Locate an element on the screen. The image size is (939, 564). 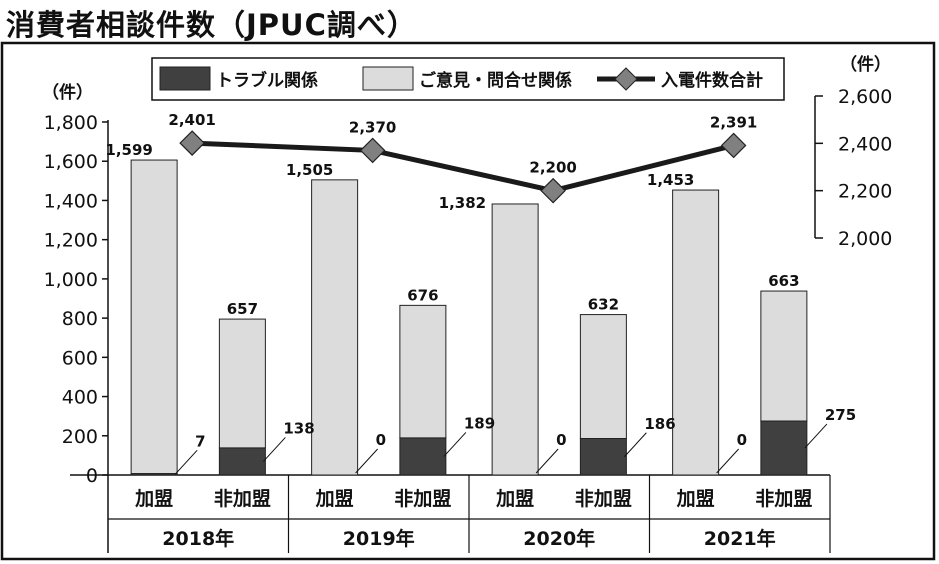
right-axis-unit: （件） is located at coordinates (865, 64).